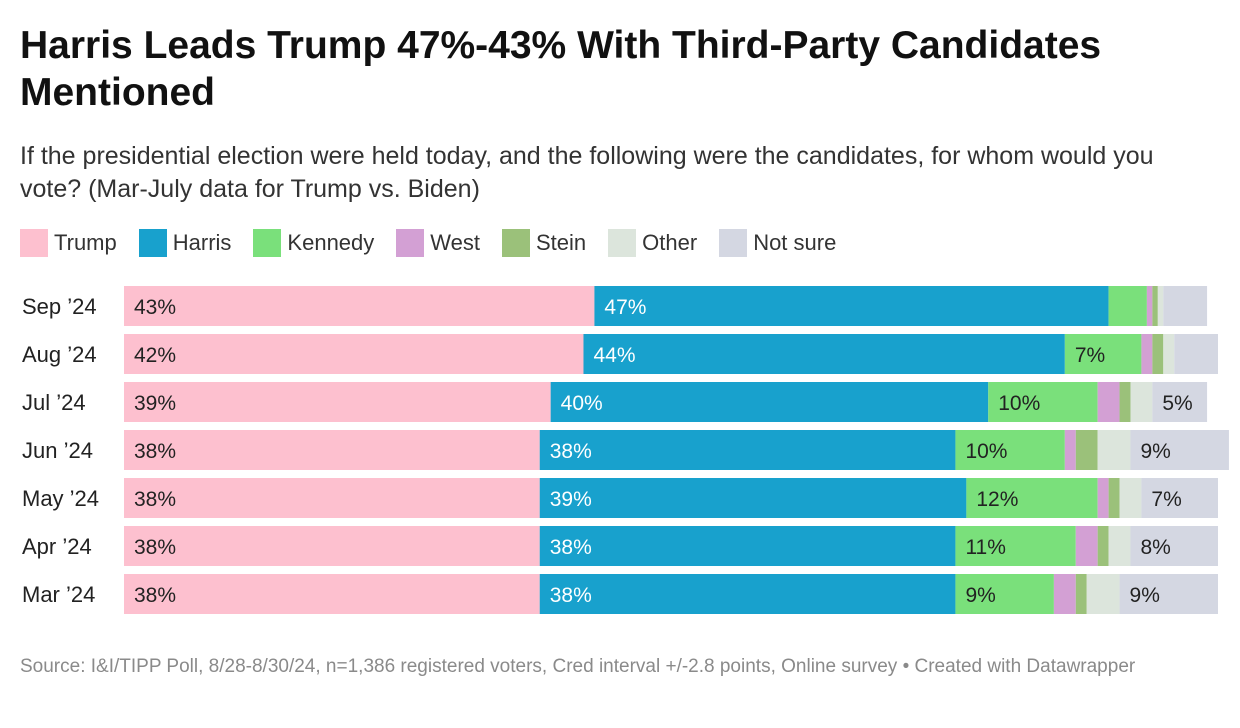 Image resolution: width=1240 pixels, height=728 pixels. I want to click on legend-item-west: West, so click(438, 243).